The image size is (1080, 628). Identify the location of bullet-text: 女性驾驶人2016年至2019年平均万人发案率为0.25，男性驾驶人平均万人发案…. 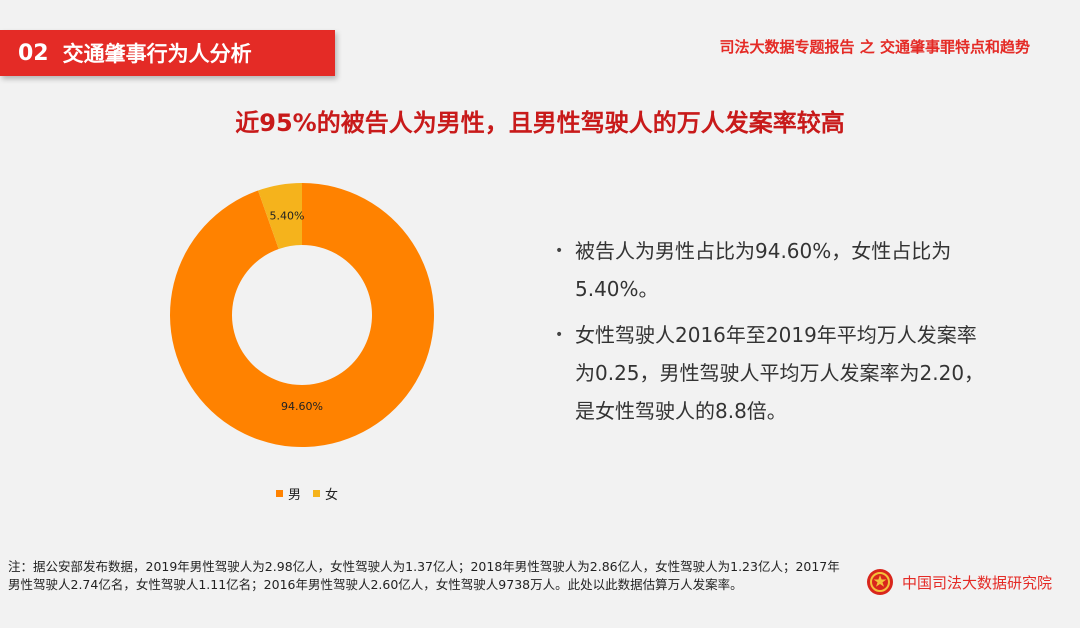
(780, 373).